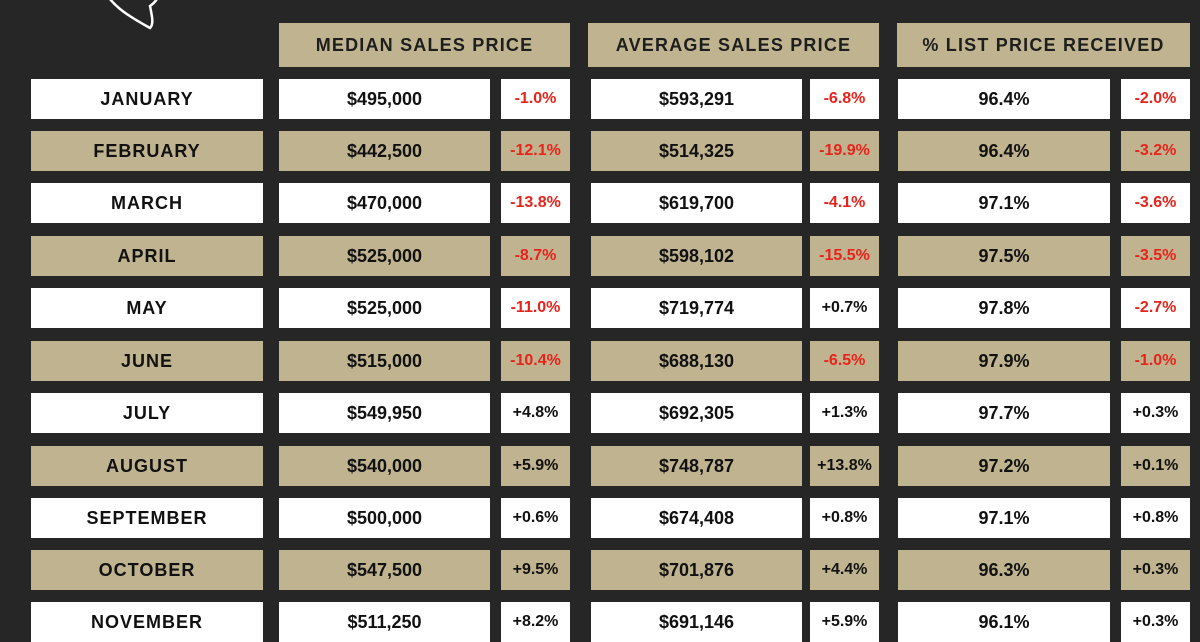 The width and height of the screenshot is (1200, 642). Describe the element at coordinates (384, 466) in the screenshot. I see `median-price-cell: $540,000` at that location.